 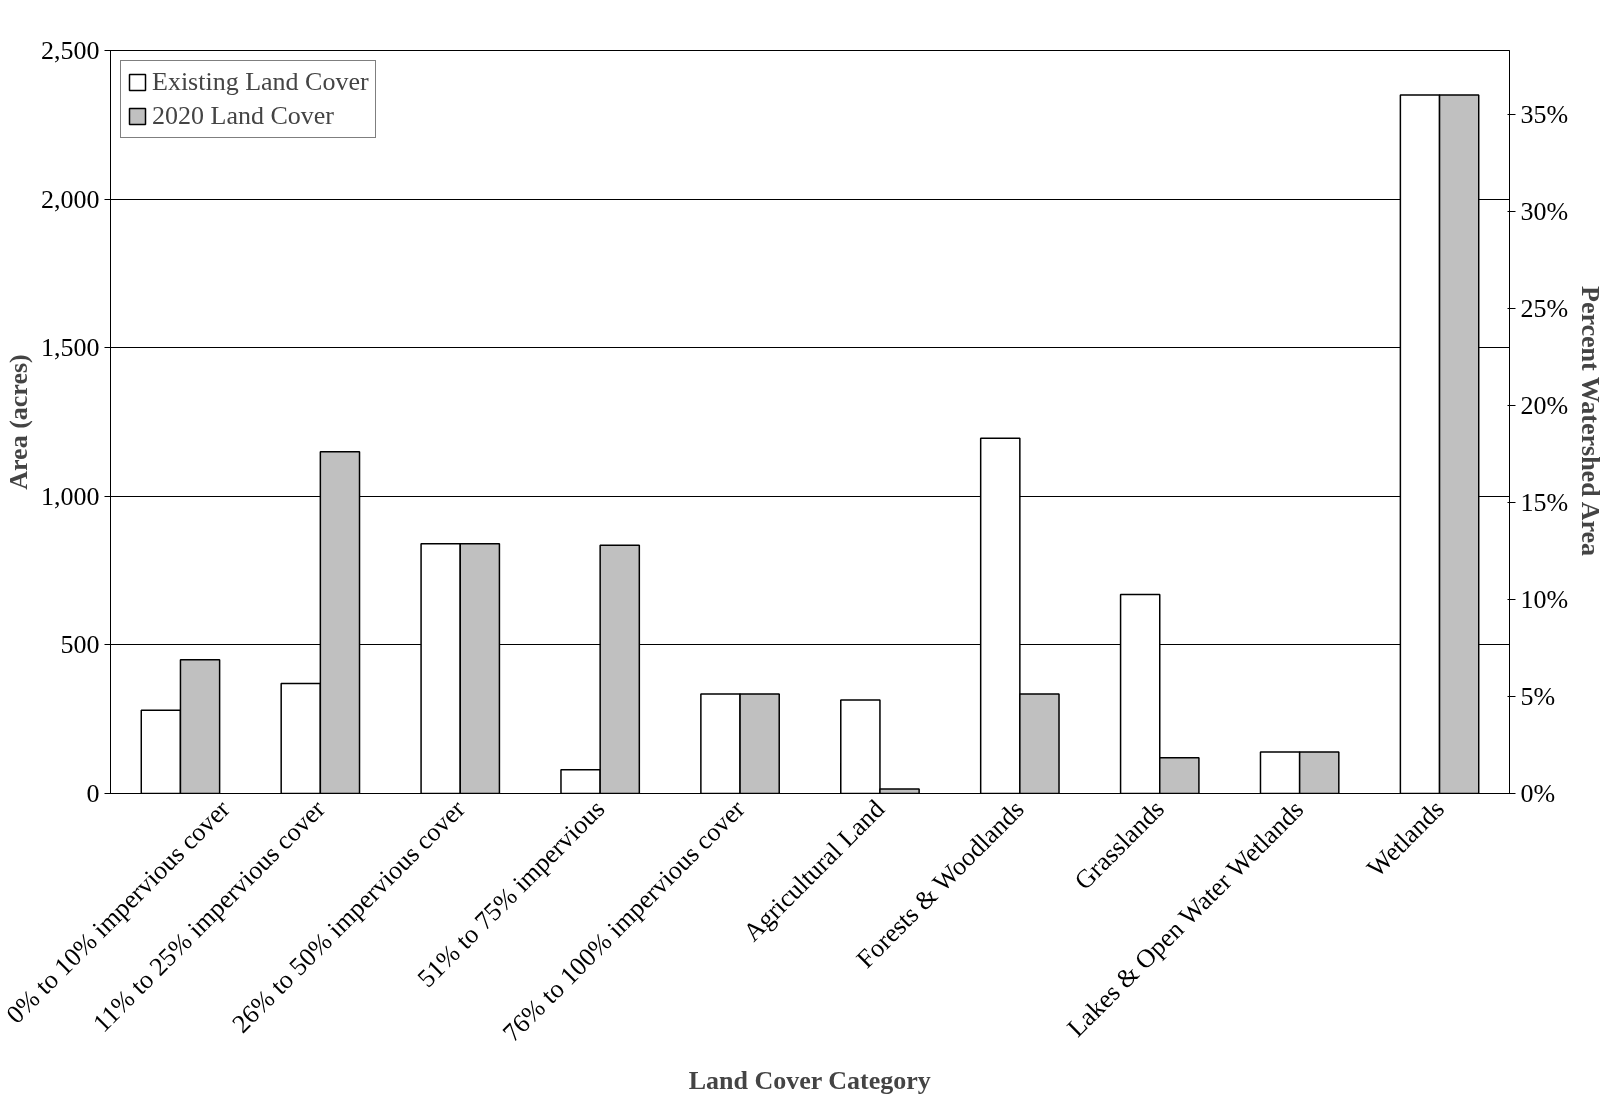 I want to click on legend-label: 2020 Land Cover, so click(x=243, y=116).